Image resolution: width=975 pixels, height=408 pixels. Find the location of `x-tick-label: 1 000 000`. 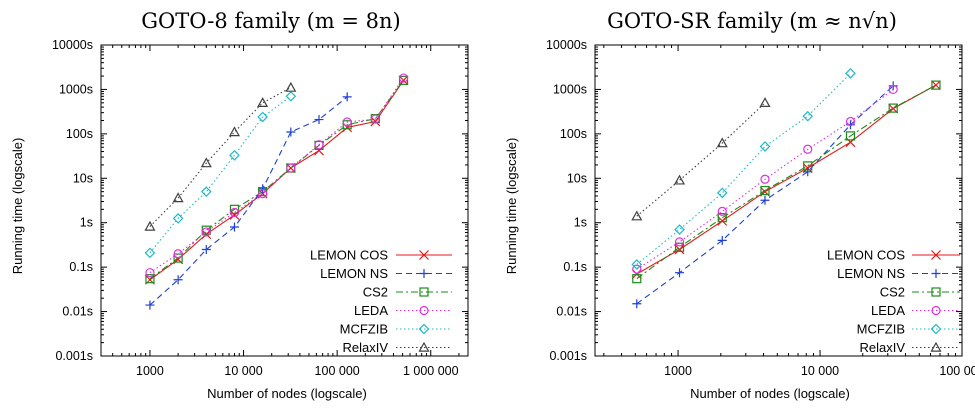

x-tick-label: 1 000 000 is located at coordinates (431, 371).